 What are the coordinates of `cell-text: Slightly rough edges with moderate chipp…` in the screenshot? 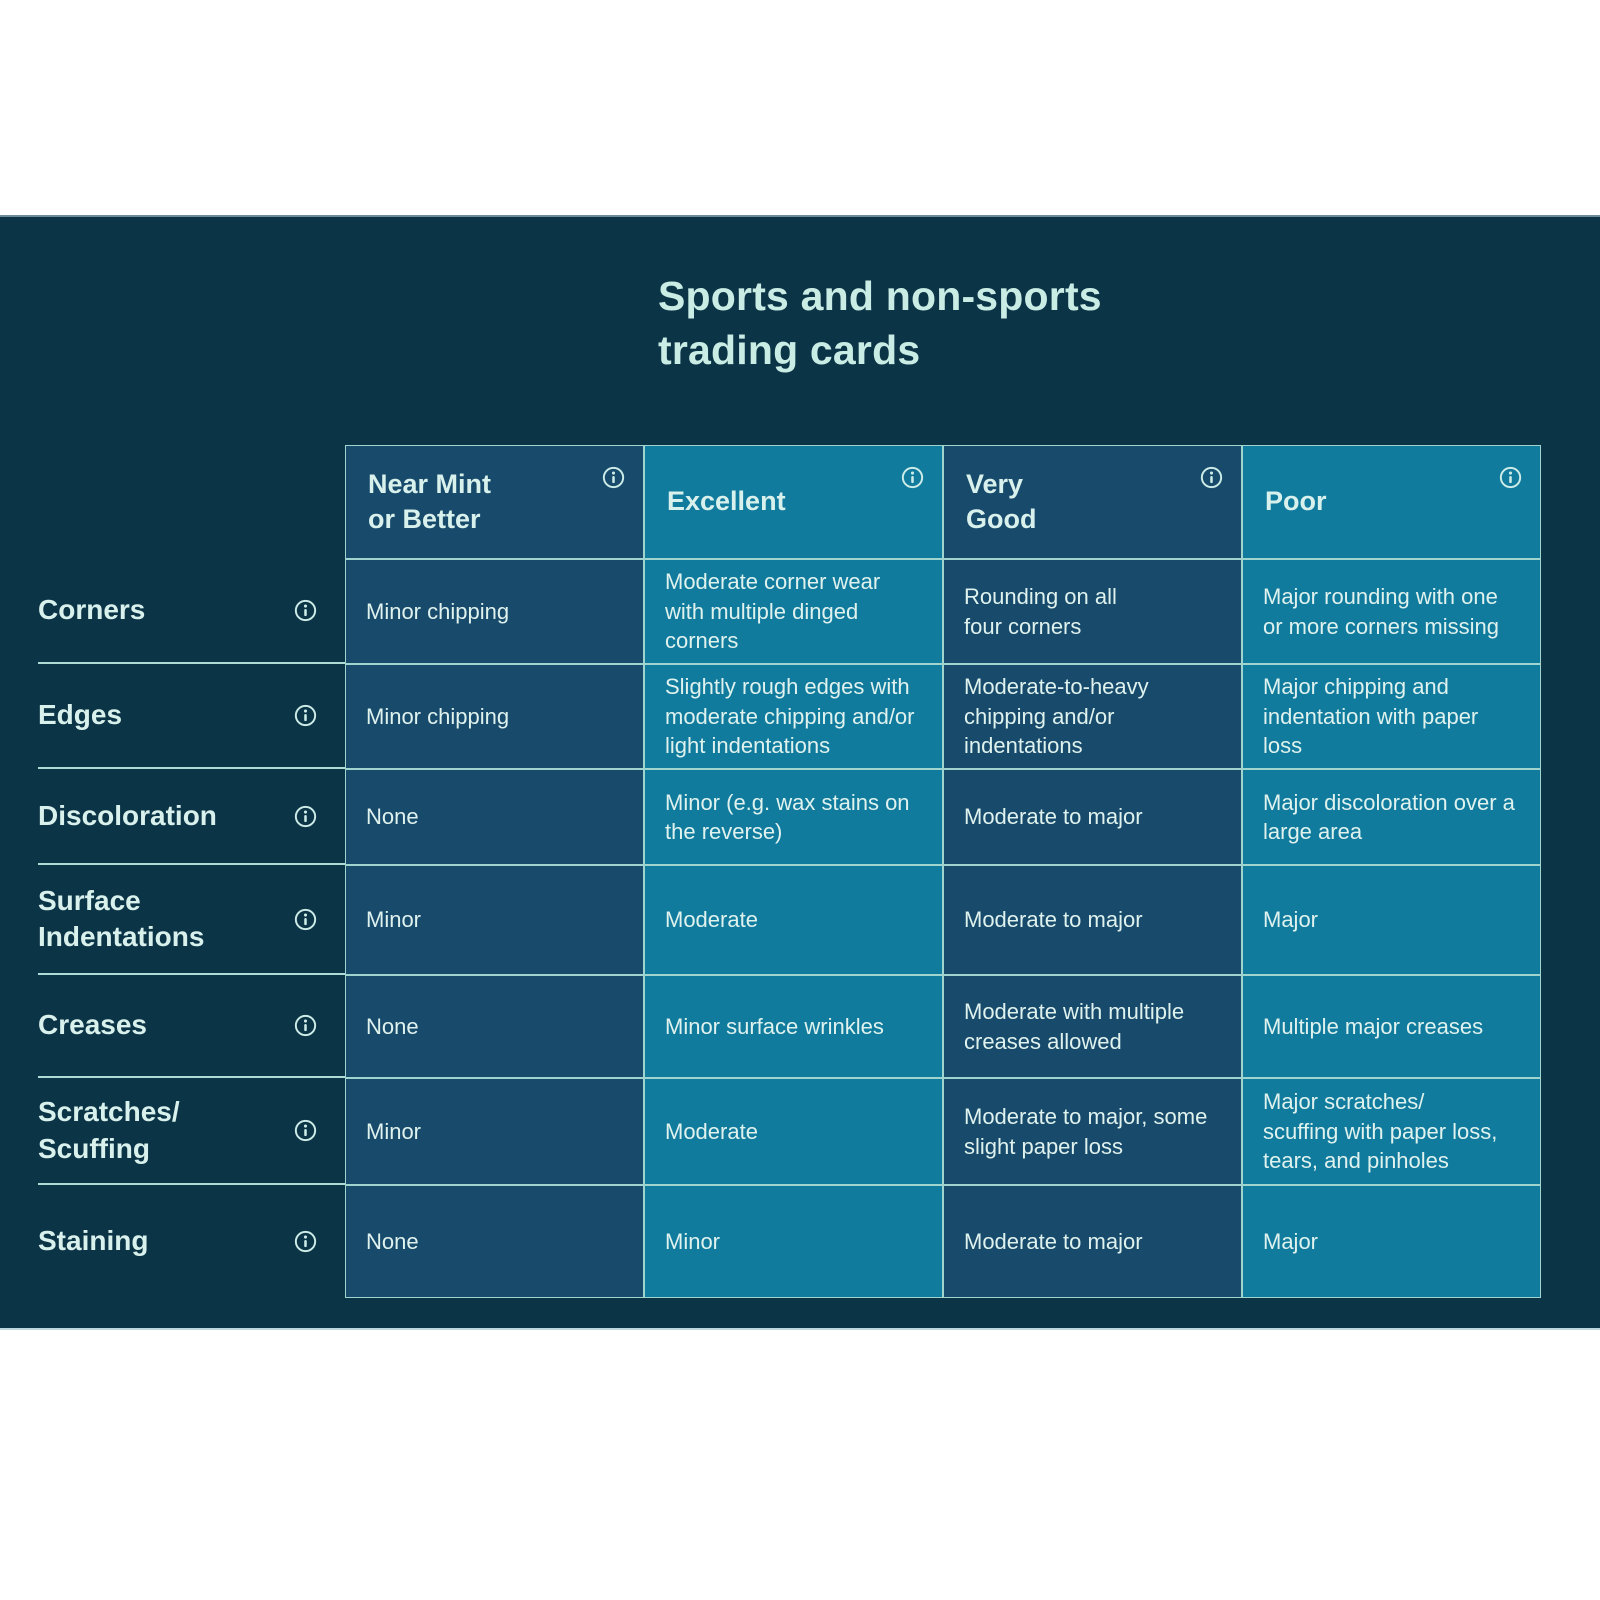 It's located at (790, 716).